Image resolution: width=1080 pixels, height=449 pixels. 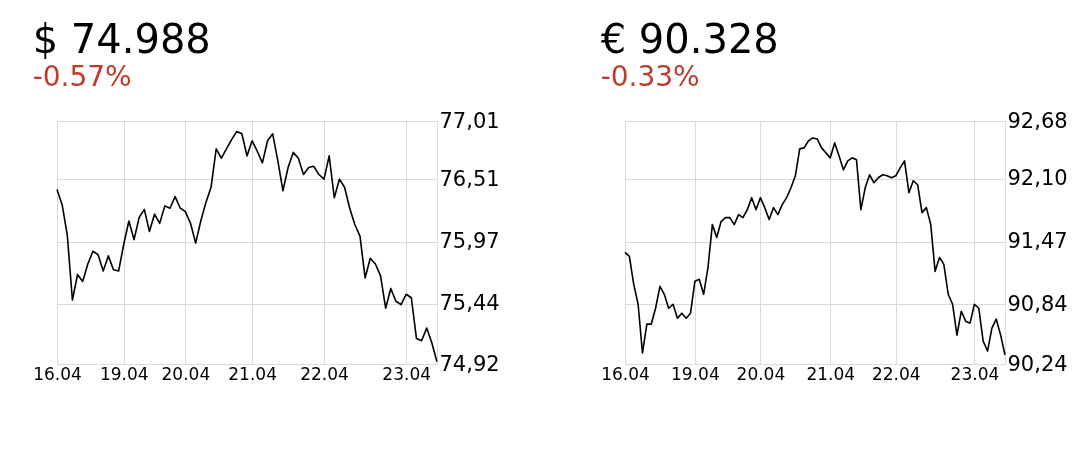 What do you see at coordinates (469, 303) in the screenshot?
I see `y-tick-label: 75,44` at bounding box center [469, 303].